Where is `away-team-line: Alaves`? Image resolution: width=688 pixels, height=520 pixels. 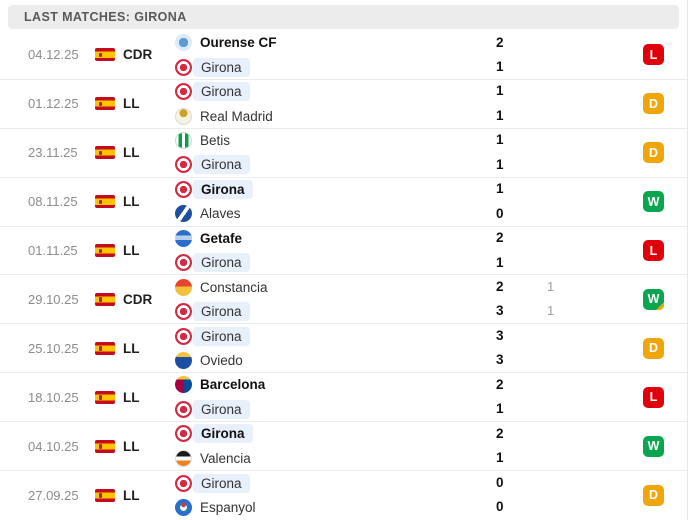 away-team-line: Alaves is located at coordinates (335, 214).